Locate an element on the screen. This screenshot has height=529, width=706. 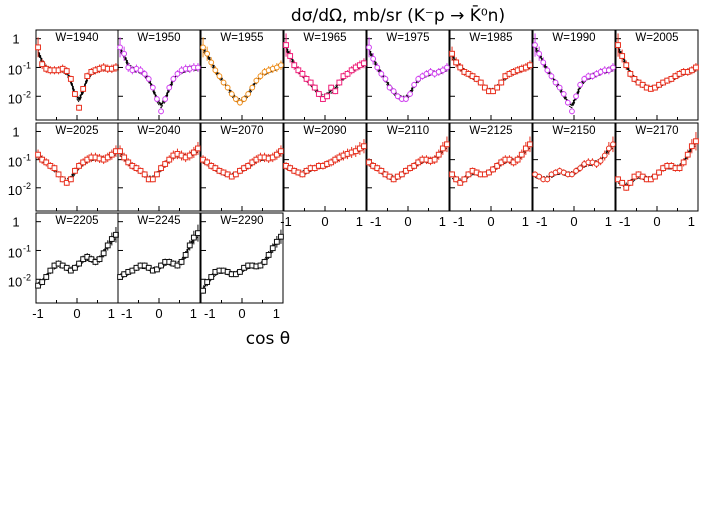
panel-label: W=2005 is located at coordinates (656, 38).